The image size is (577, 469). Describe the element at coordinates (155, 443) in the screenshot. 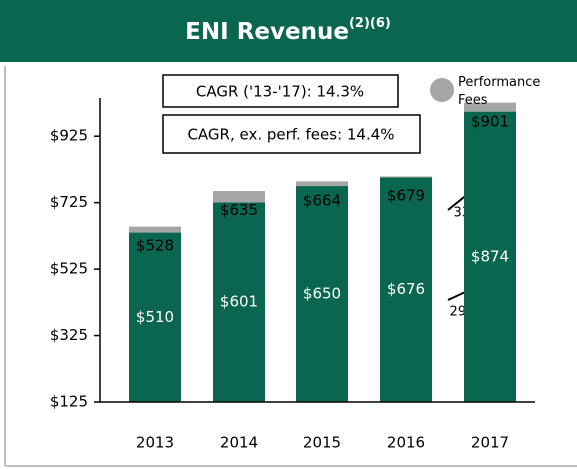

I see `x-tick-label: 2013` at that location.